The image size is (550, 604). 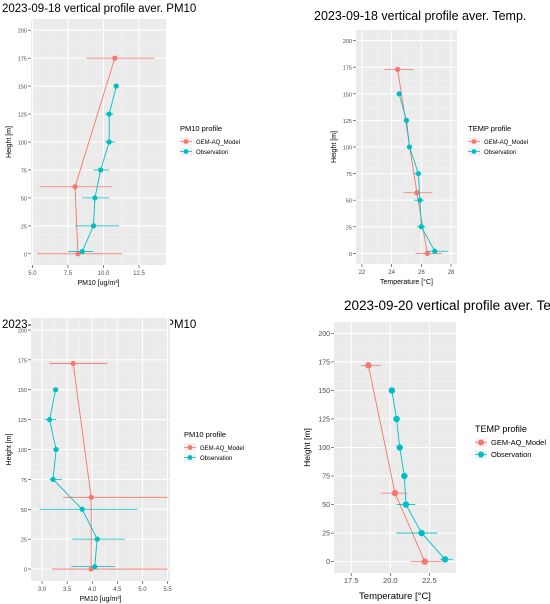 I want to click on legend-entry-label: GEM-AQ_Model, so click(x=222, y=449).